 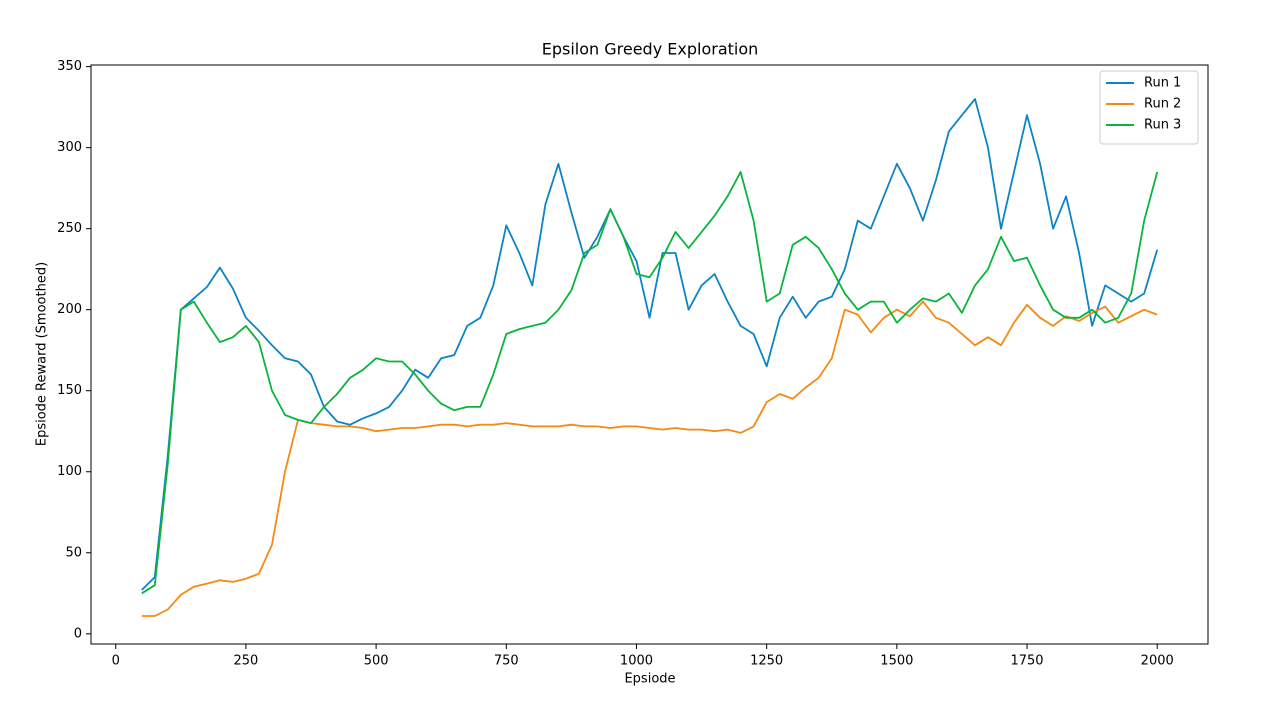 What do you see at coordinates (69, 228) in the screenshot?
I see `y-tick-label: 250` at bounding box center [69, 228].